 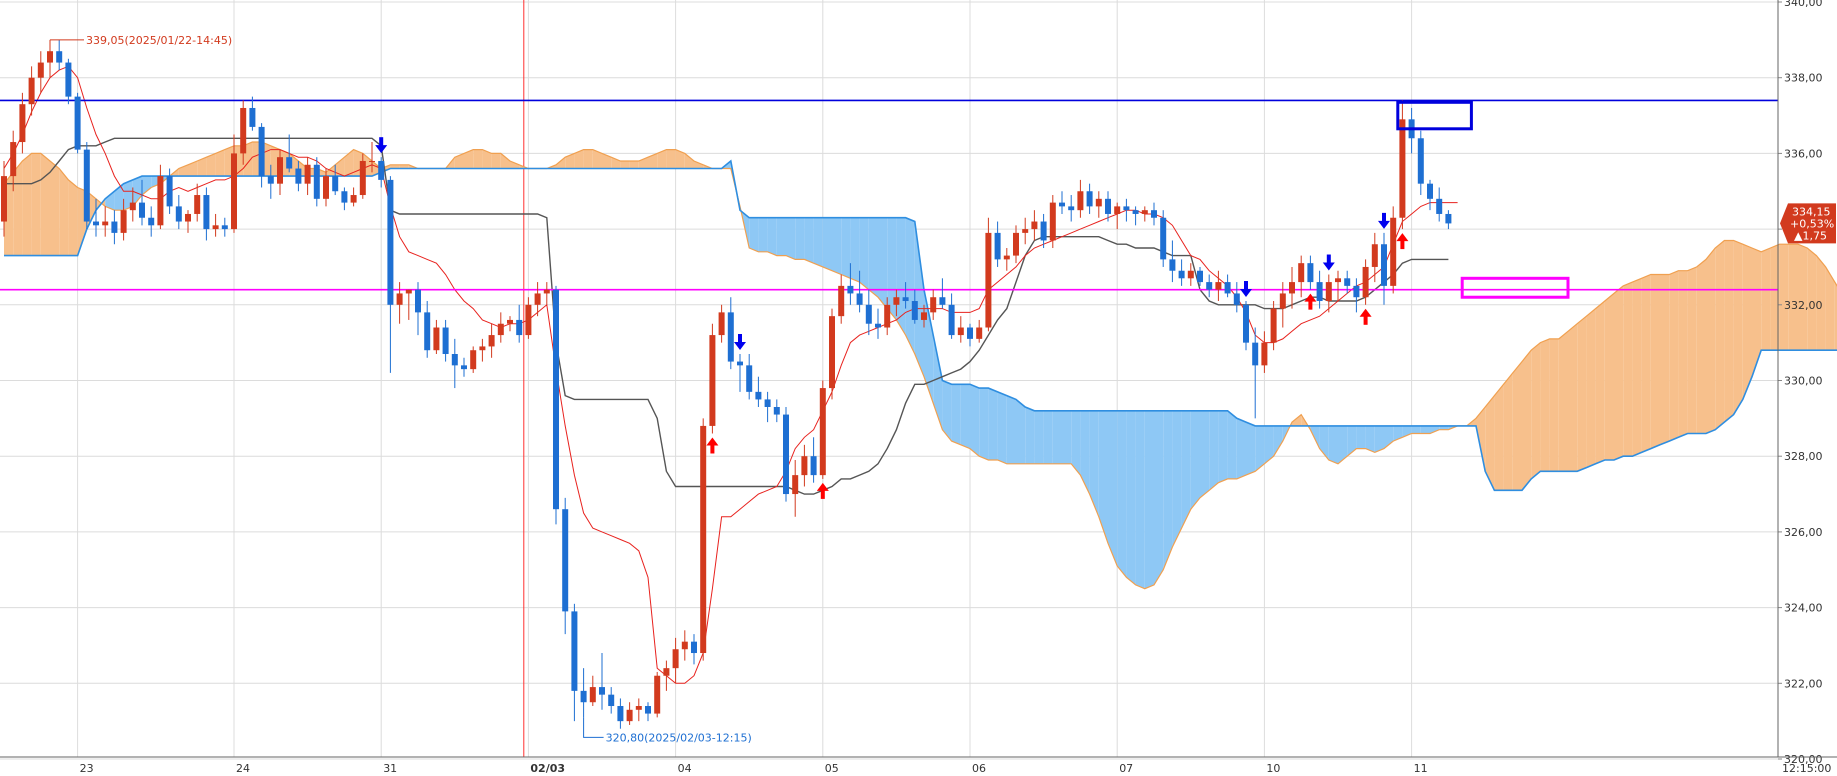 I want to click on signal-up-stem, so click(x=1365, y=320).